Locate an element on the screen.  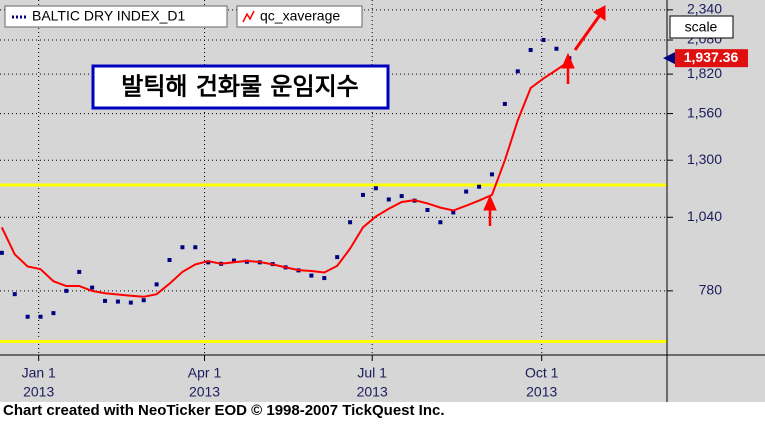
y-tick-label: 2,340 is located at coordinates (704, 9).